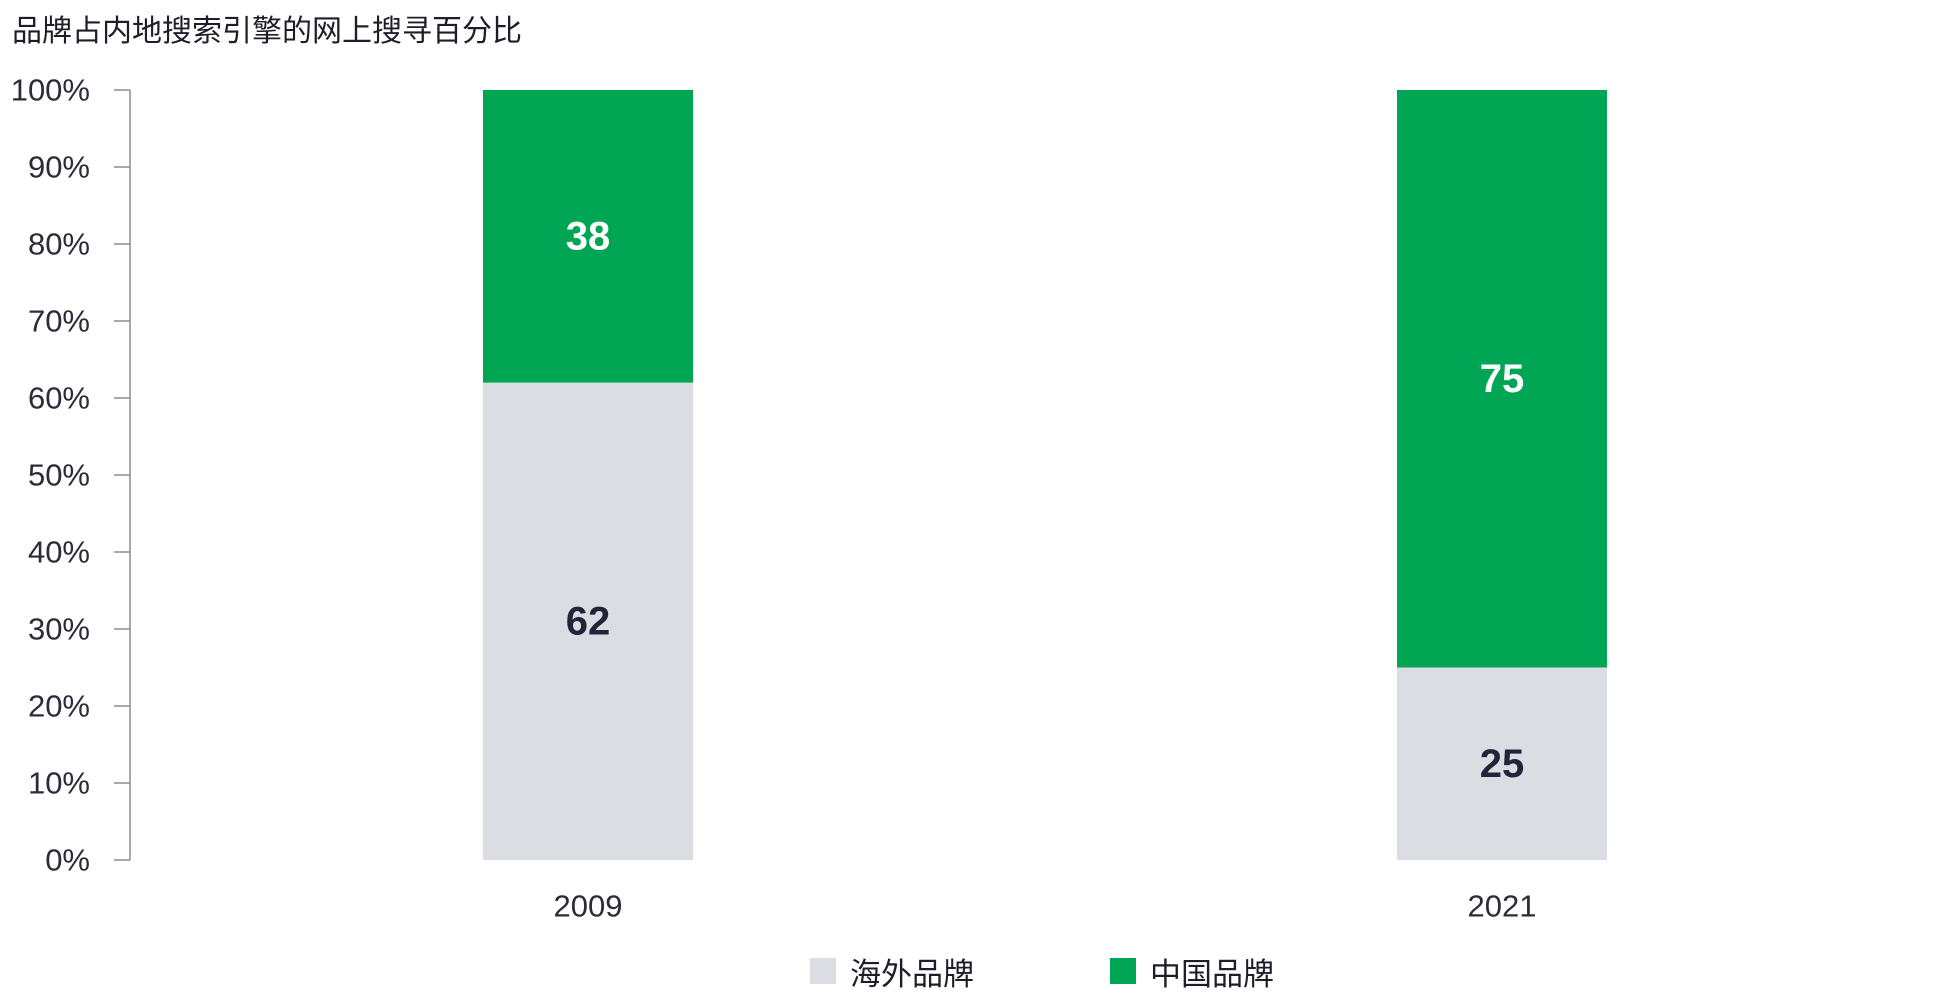  I want to click on legend-item-chinese-brands: 中国品牌, so click(1192, 972).